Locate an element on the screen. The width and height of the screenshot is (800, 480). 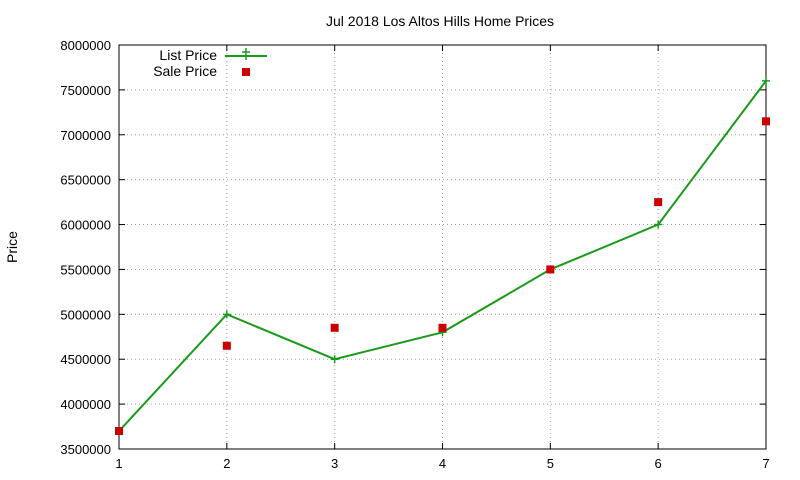
y-axis-label: Price is located at coordinates (12, 247).